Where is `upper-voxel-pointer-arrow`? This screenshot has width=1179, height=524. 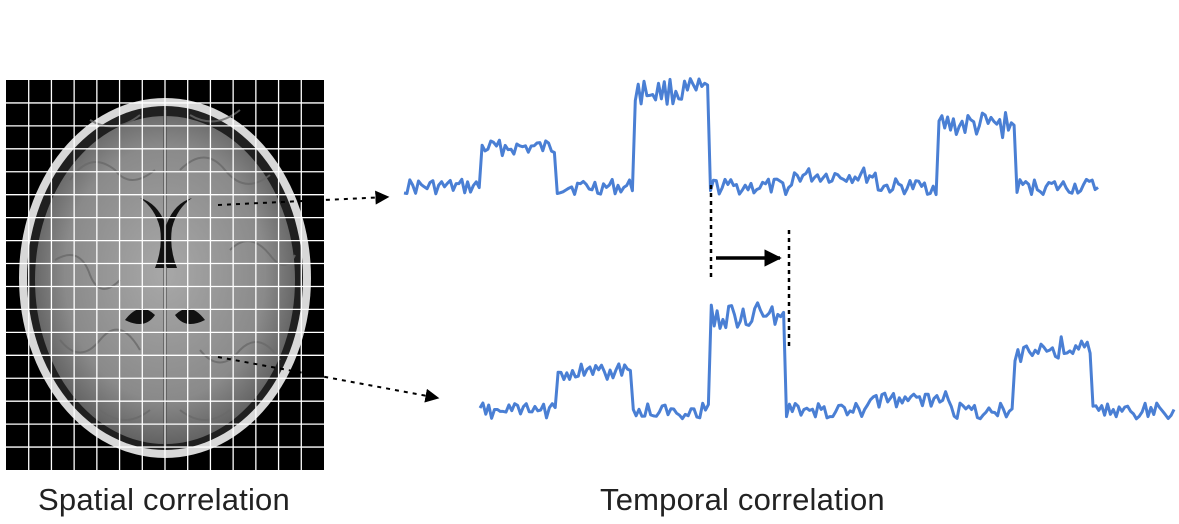
upper-voxel-pointer-arrow is located at coordinates (303, 198).